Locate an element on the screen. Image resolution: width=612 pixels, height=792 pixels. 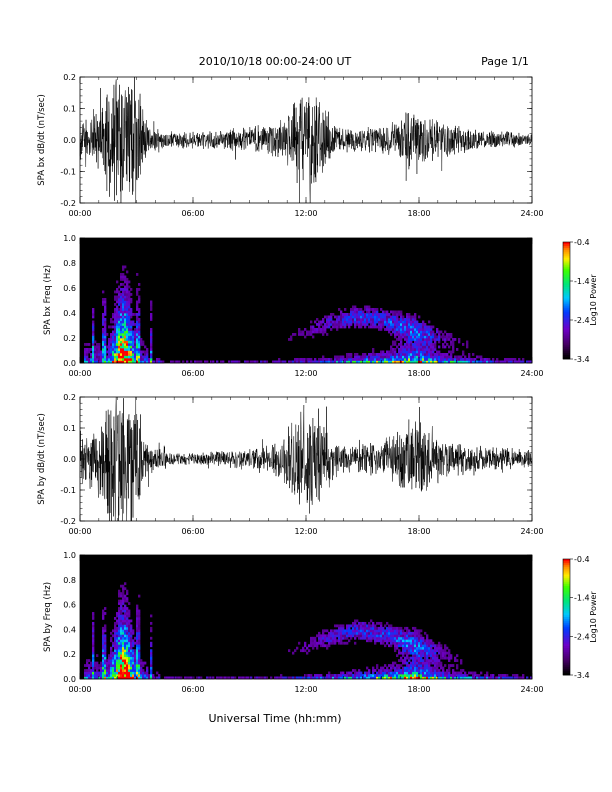
x-tick-label: 12:00 is located at coordinates (305, 531).